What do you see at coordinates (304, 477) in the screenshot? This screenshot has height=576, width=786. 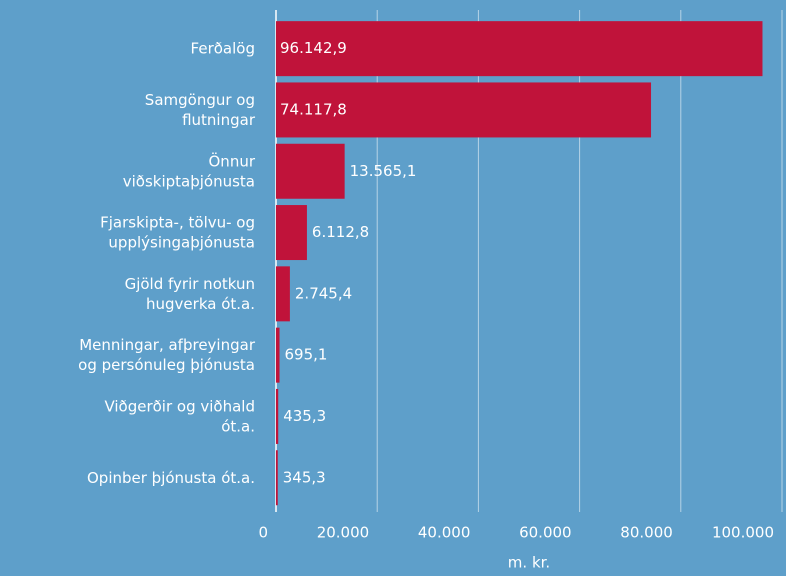 I see `value-label: 345,3` at bounding box center [304, 477].